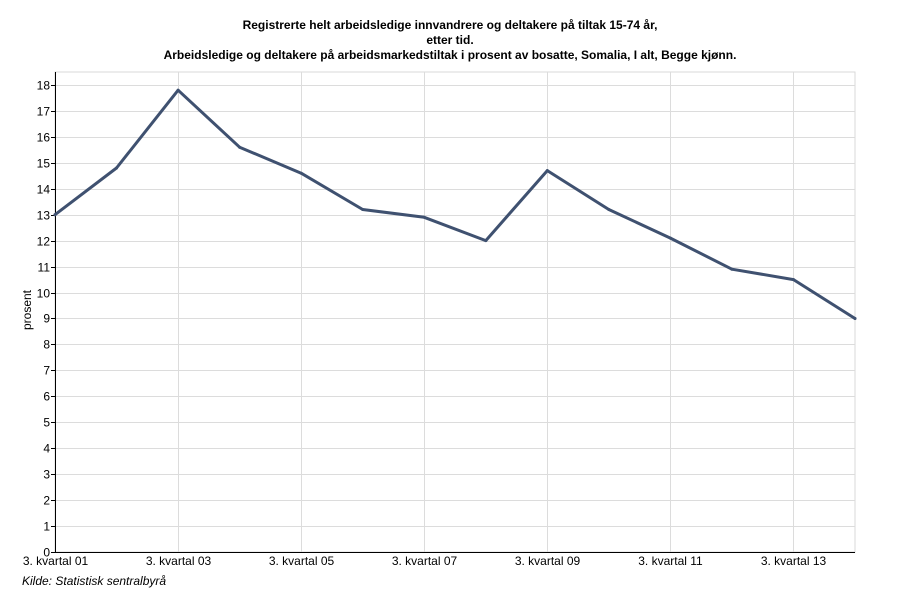 This screenshot has height=600, width=900. I want to click on x-tick-label: 3. kvartal 09, so click(548, 561).